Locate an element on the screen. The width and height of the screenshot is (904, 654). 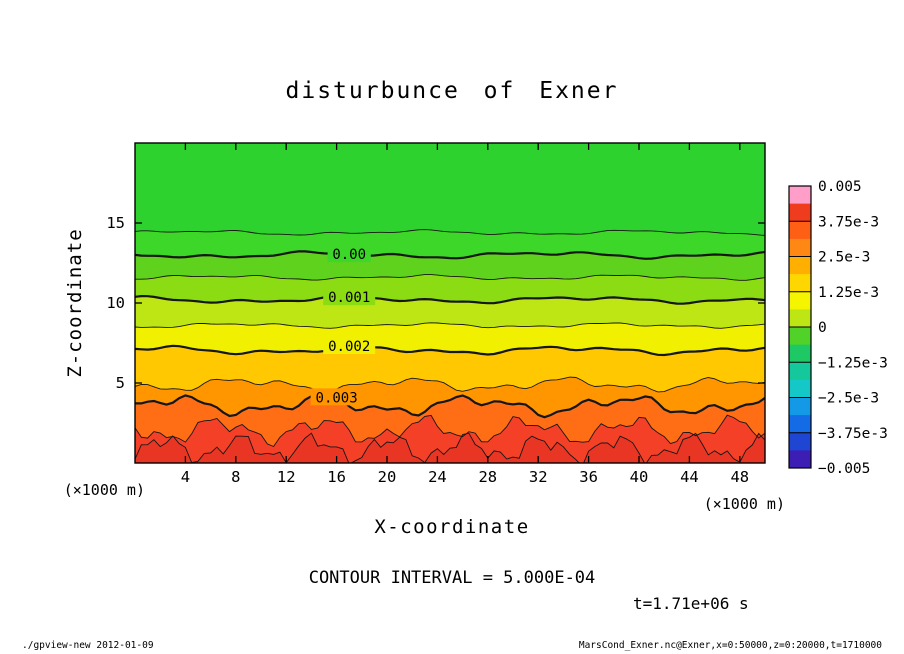
plot-title: disturbunce of Exner is located at coordinates (452, 91).